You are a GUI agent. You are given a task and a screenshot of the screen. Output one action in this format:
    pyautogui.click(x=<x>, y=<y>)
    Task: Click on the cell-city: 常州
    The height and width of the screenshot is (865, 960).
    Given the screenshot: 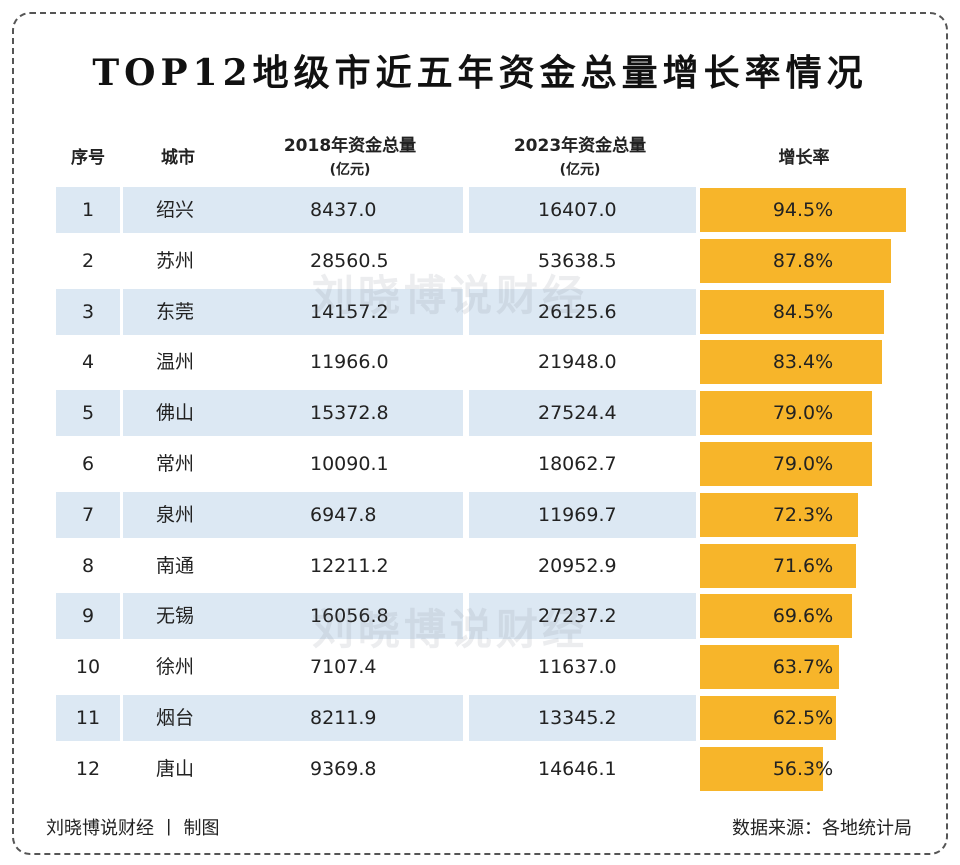 What is the action you would take?
    pyautogui.click(x=175, y=464)
    